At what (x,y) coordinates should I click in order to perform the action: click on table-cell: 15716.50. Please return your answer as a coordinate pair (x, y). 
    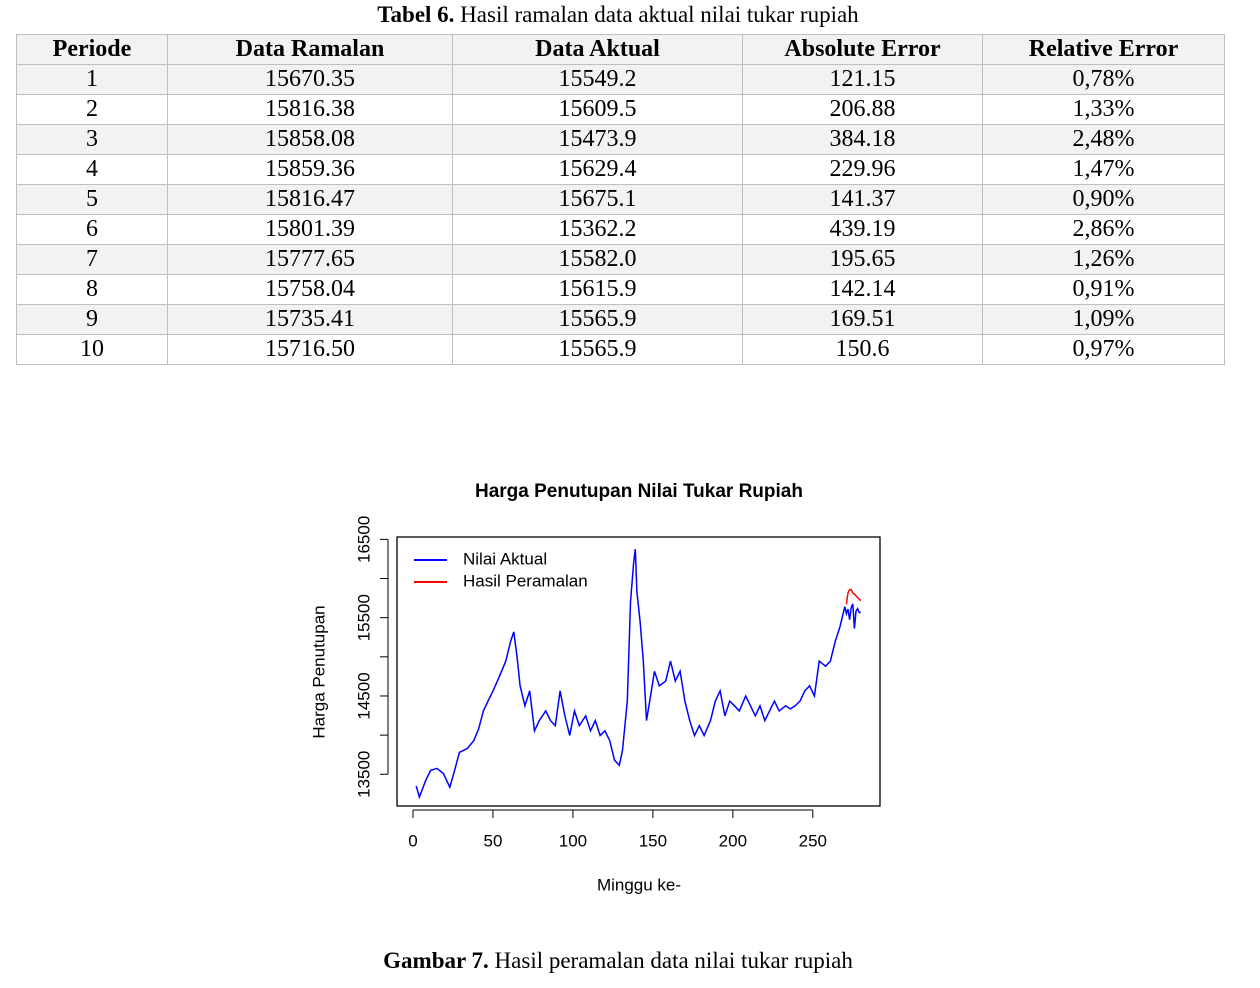
    Looking at the image, I should click on (310, 349).